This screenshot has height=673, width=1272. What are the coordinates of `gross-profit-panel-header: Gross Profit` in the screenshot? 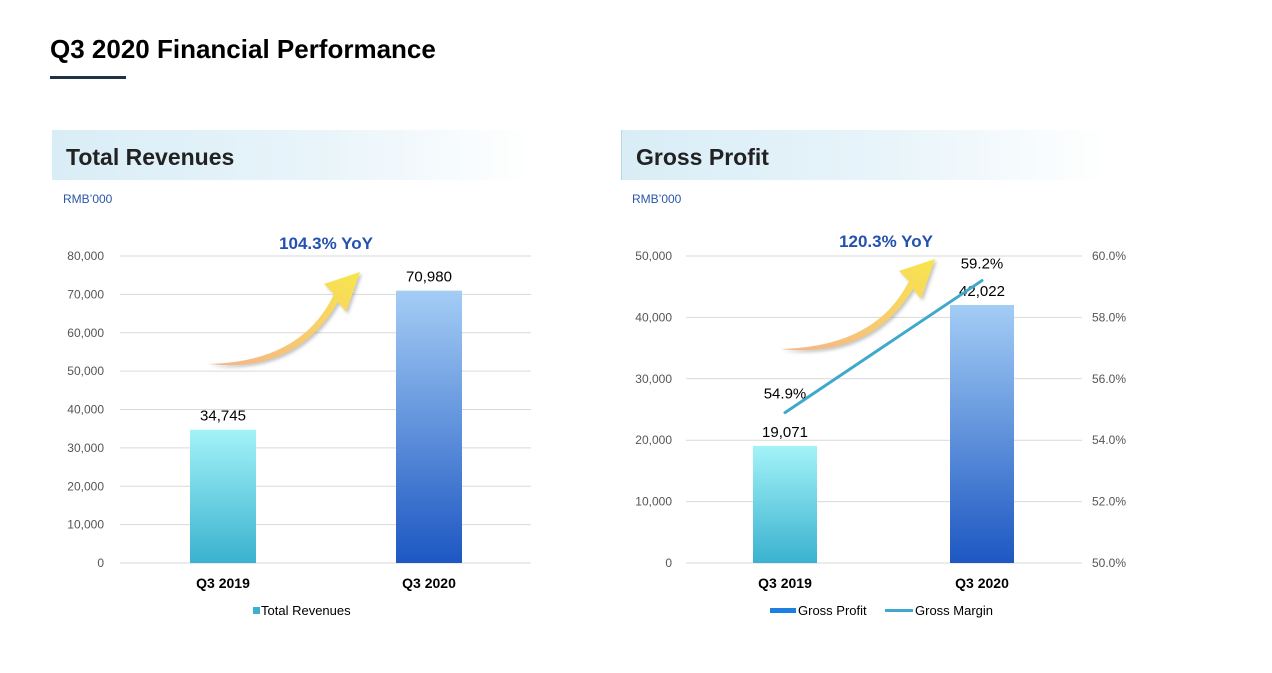 It's located at (864, 155).